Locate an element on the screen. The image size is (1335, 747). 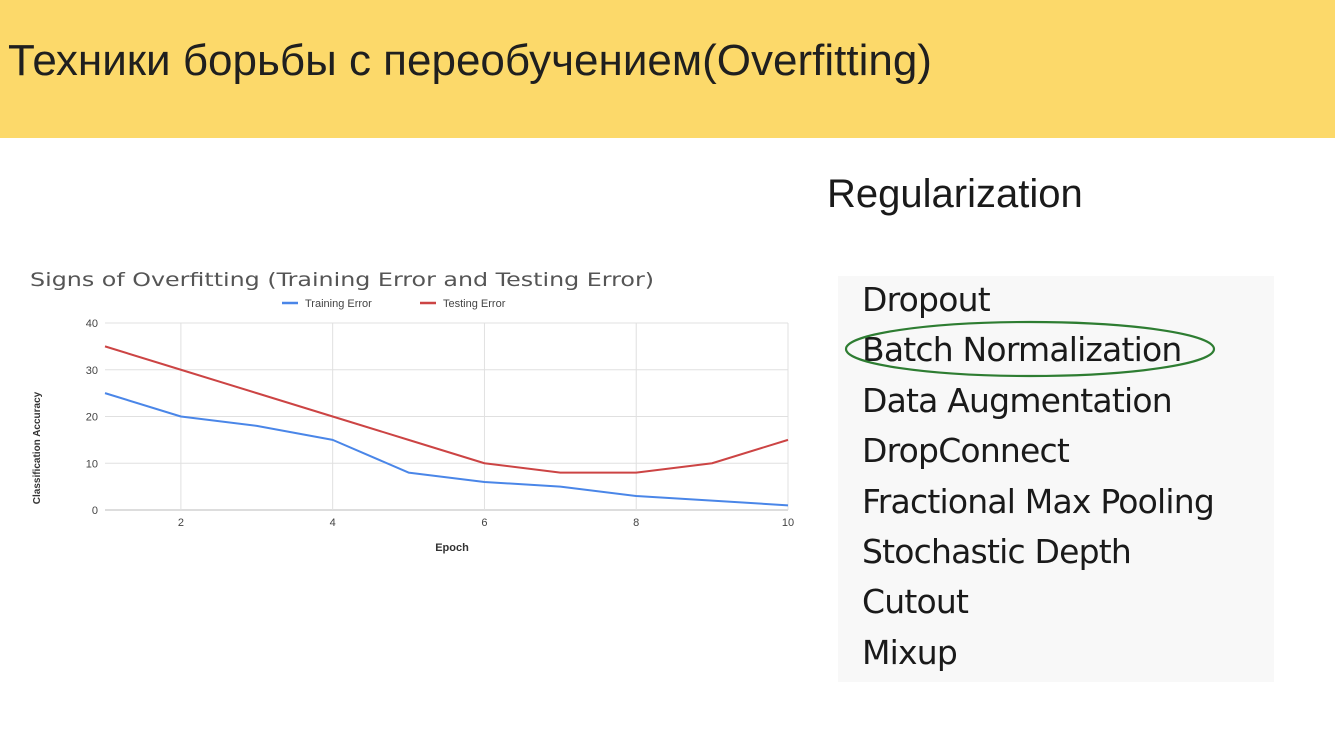
x-tick-label: 8 is located at coordinates (636, 523).